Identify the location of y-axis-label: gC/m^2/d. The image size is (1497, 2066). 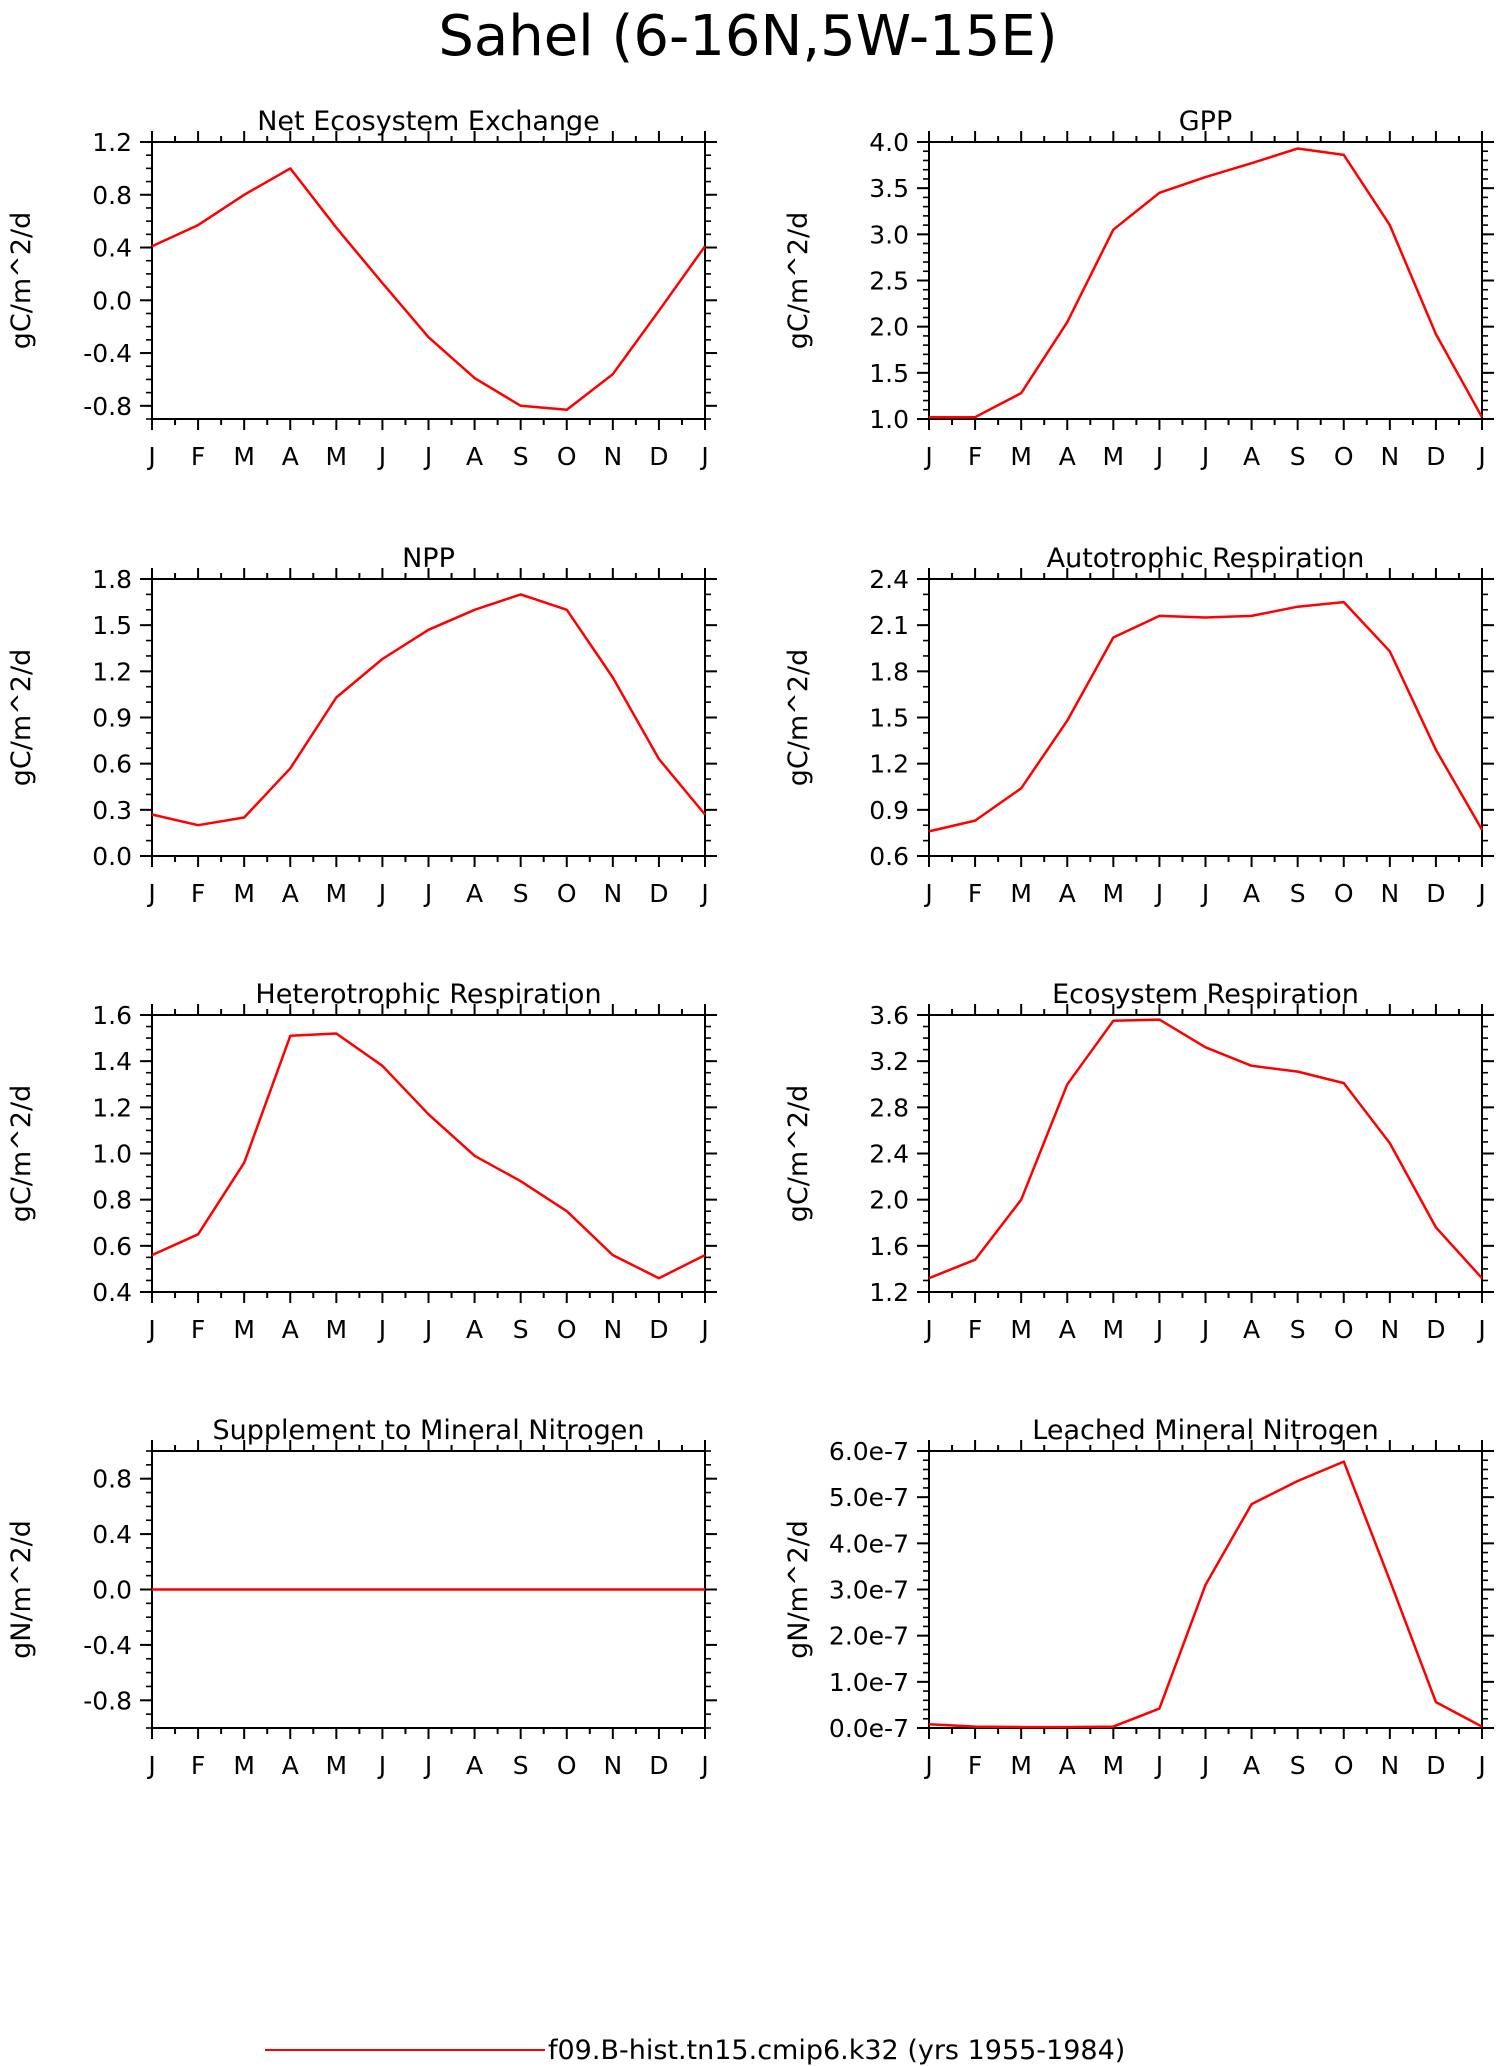
(798, 280).